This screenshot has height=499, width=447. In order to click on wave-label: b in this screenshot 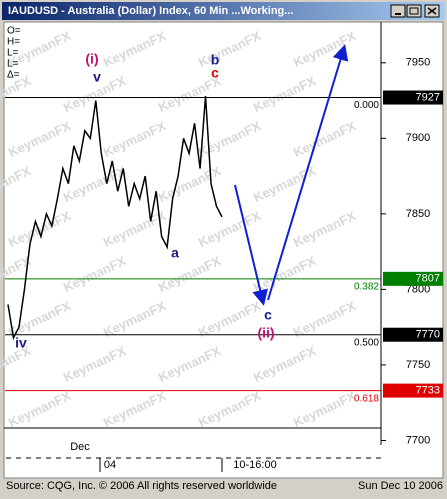, I will do `click(215, 60)`.